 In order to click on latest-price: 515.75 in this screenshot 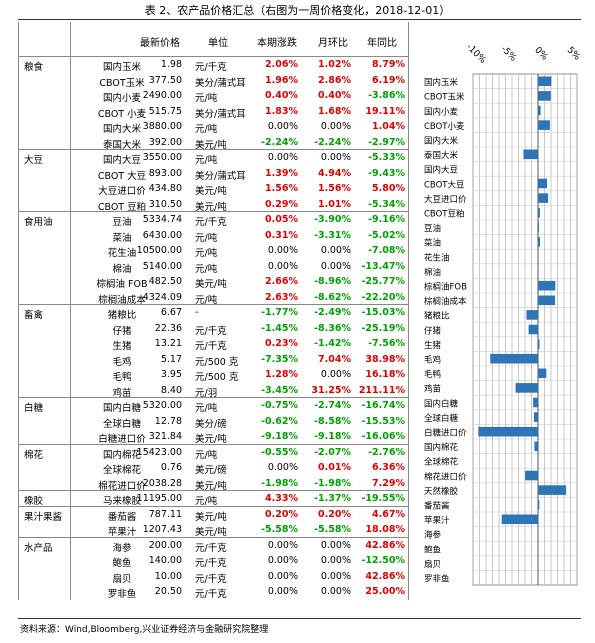, I will do `click(165, 111)`.